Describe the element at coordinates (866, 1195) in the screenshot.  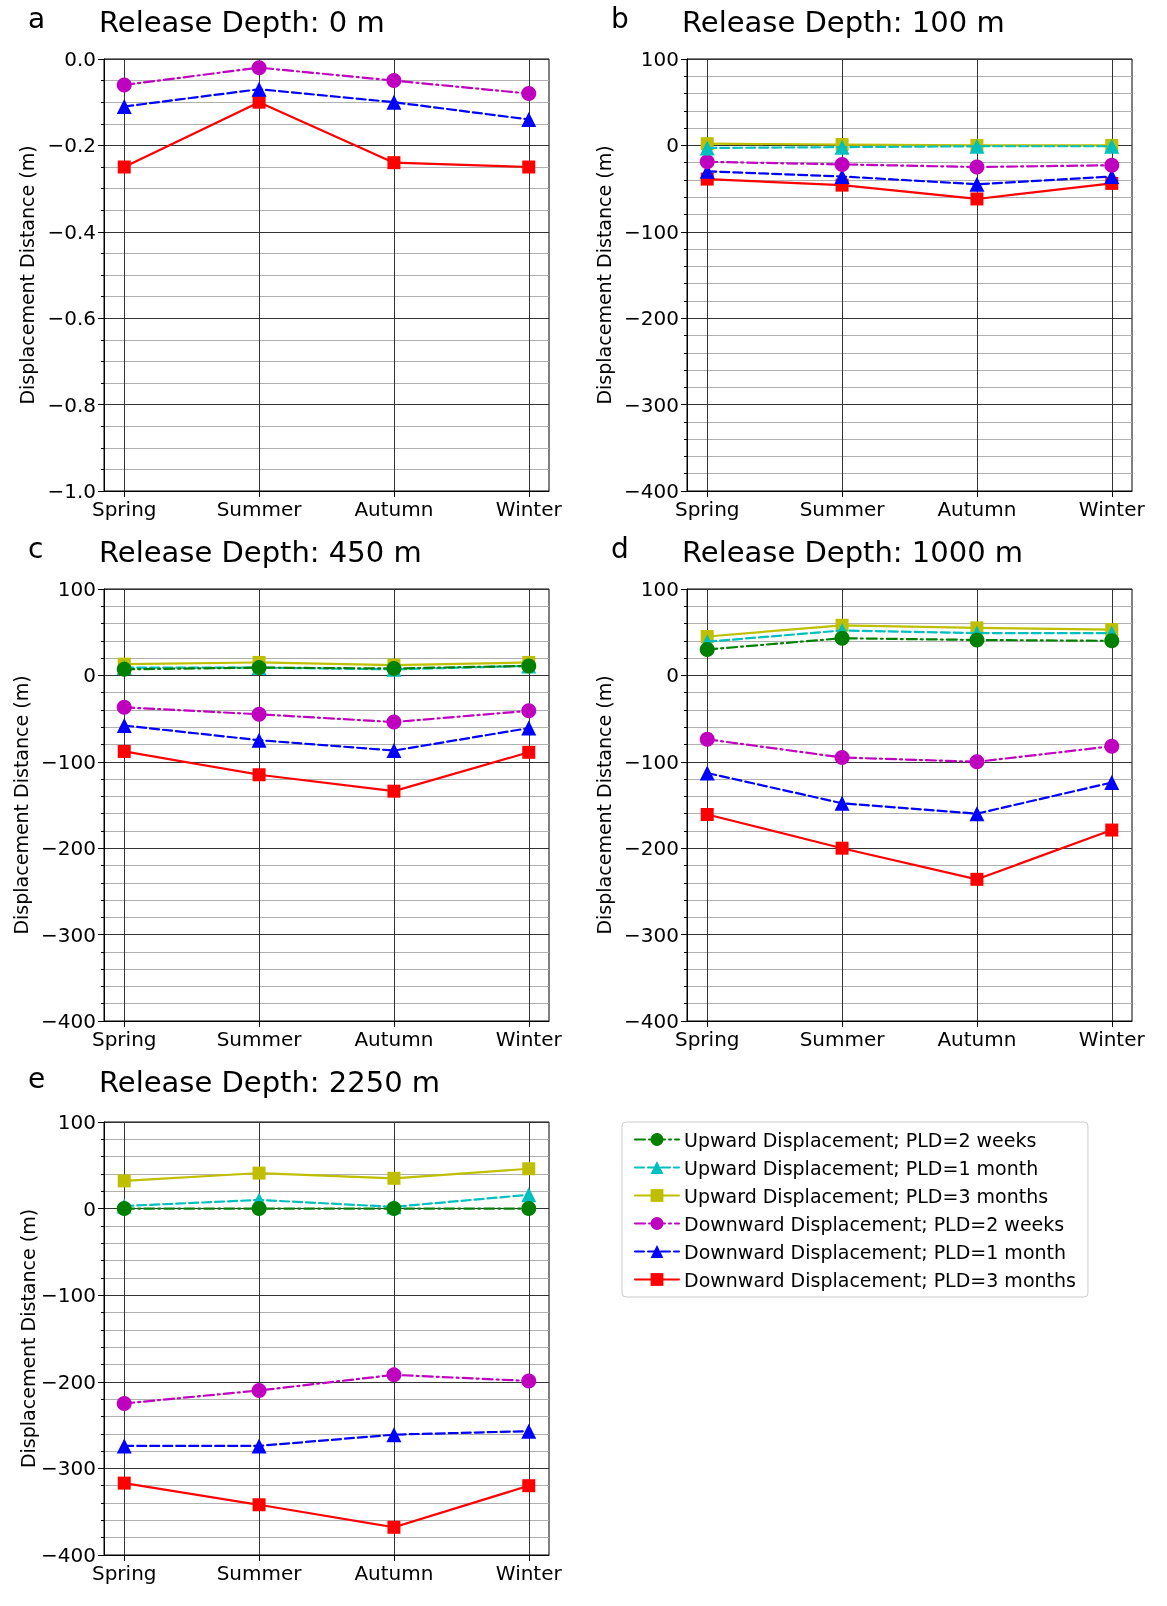
I see `legend-label: Upward Displacement; PLD=3 months` at that location.